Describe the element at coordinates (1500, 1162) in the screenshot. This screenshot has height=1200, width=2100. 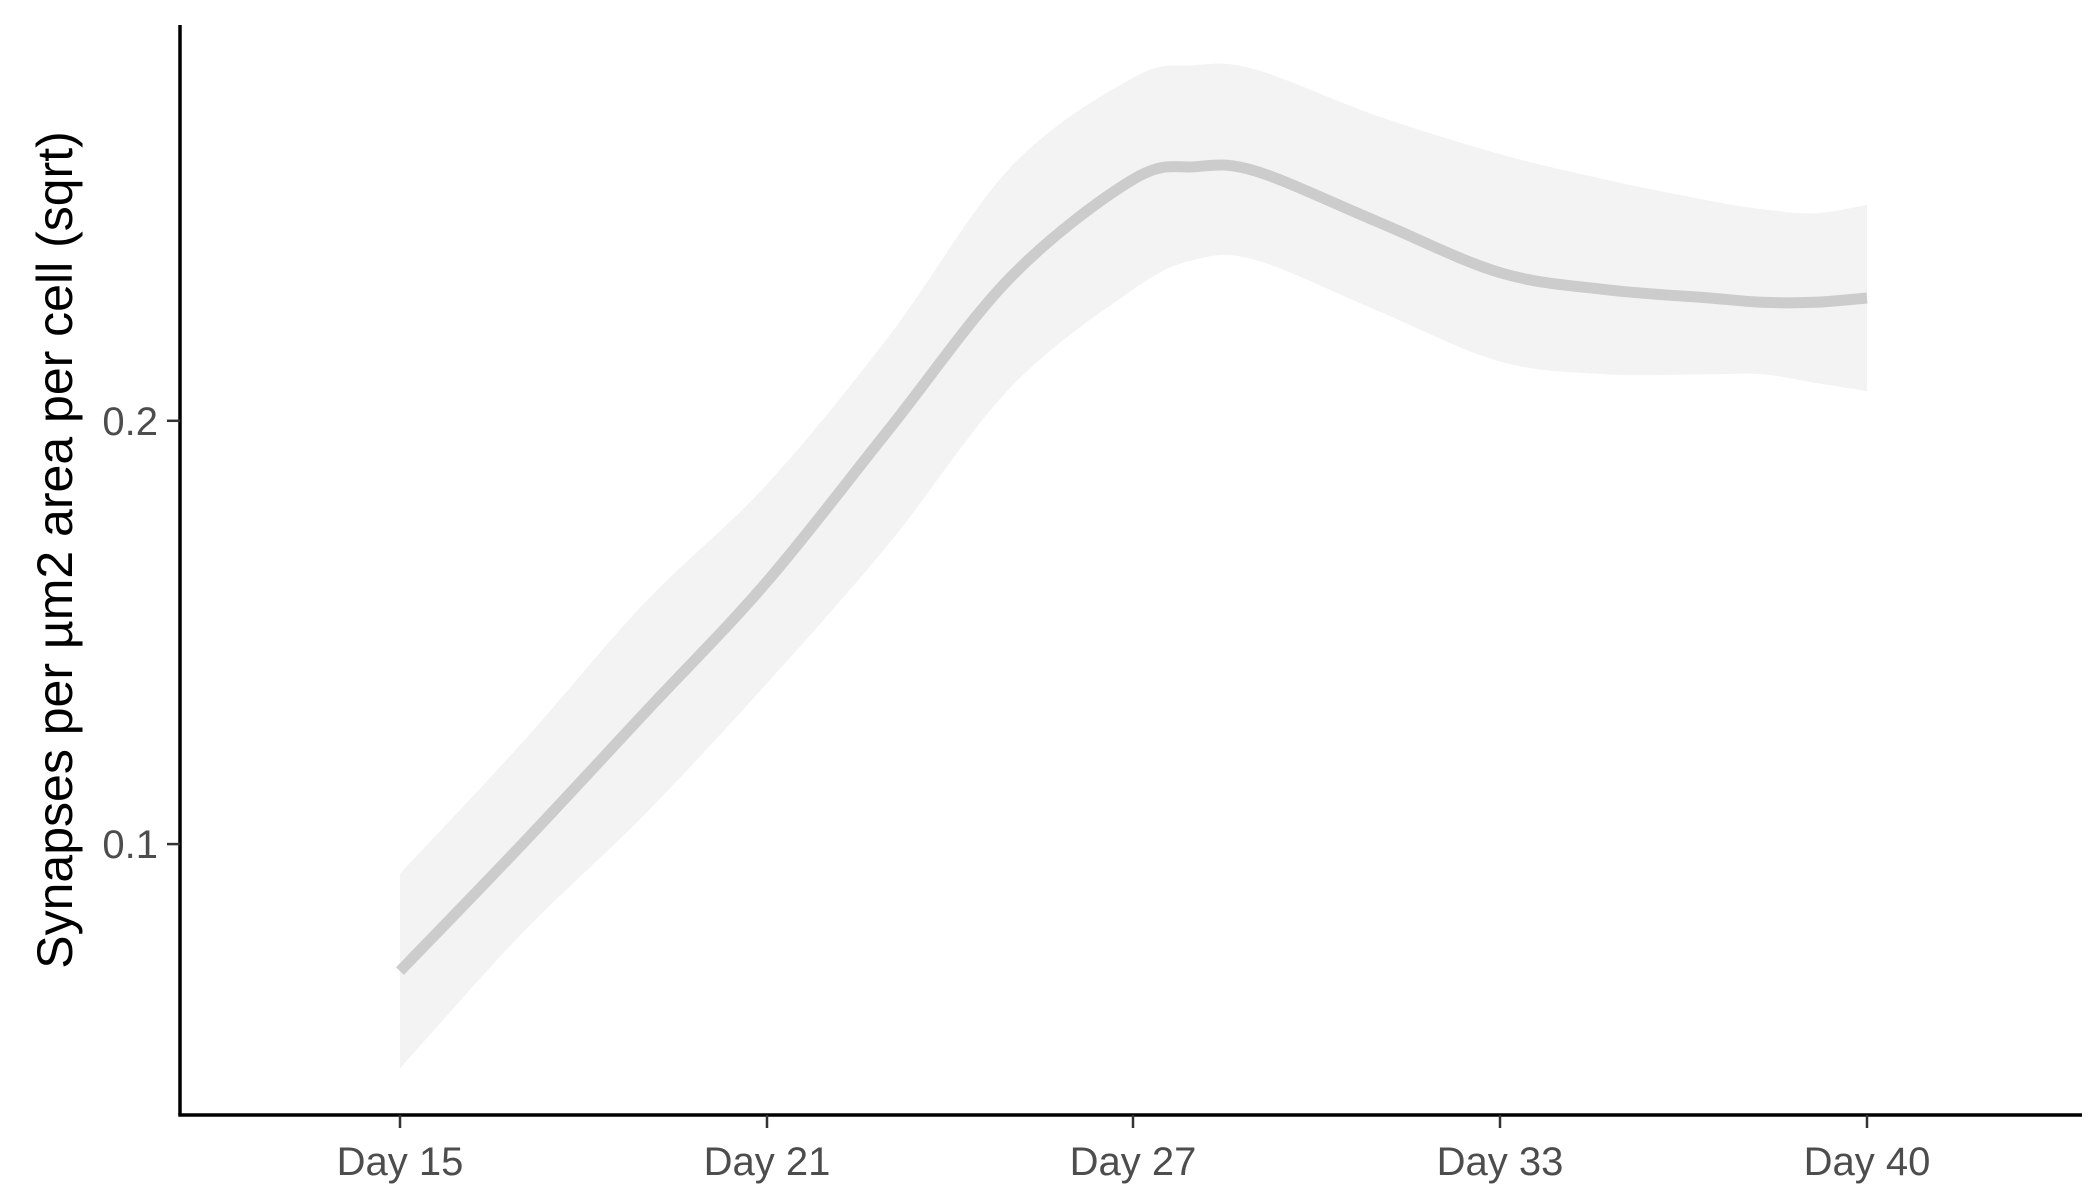
I see `x-tick-label: Day 33` at that location.